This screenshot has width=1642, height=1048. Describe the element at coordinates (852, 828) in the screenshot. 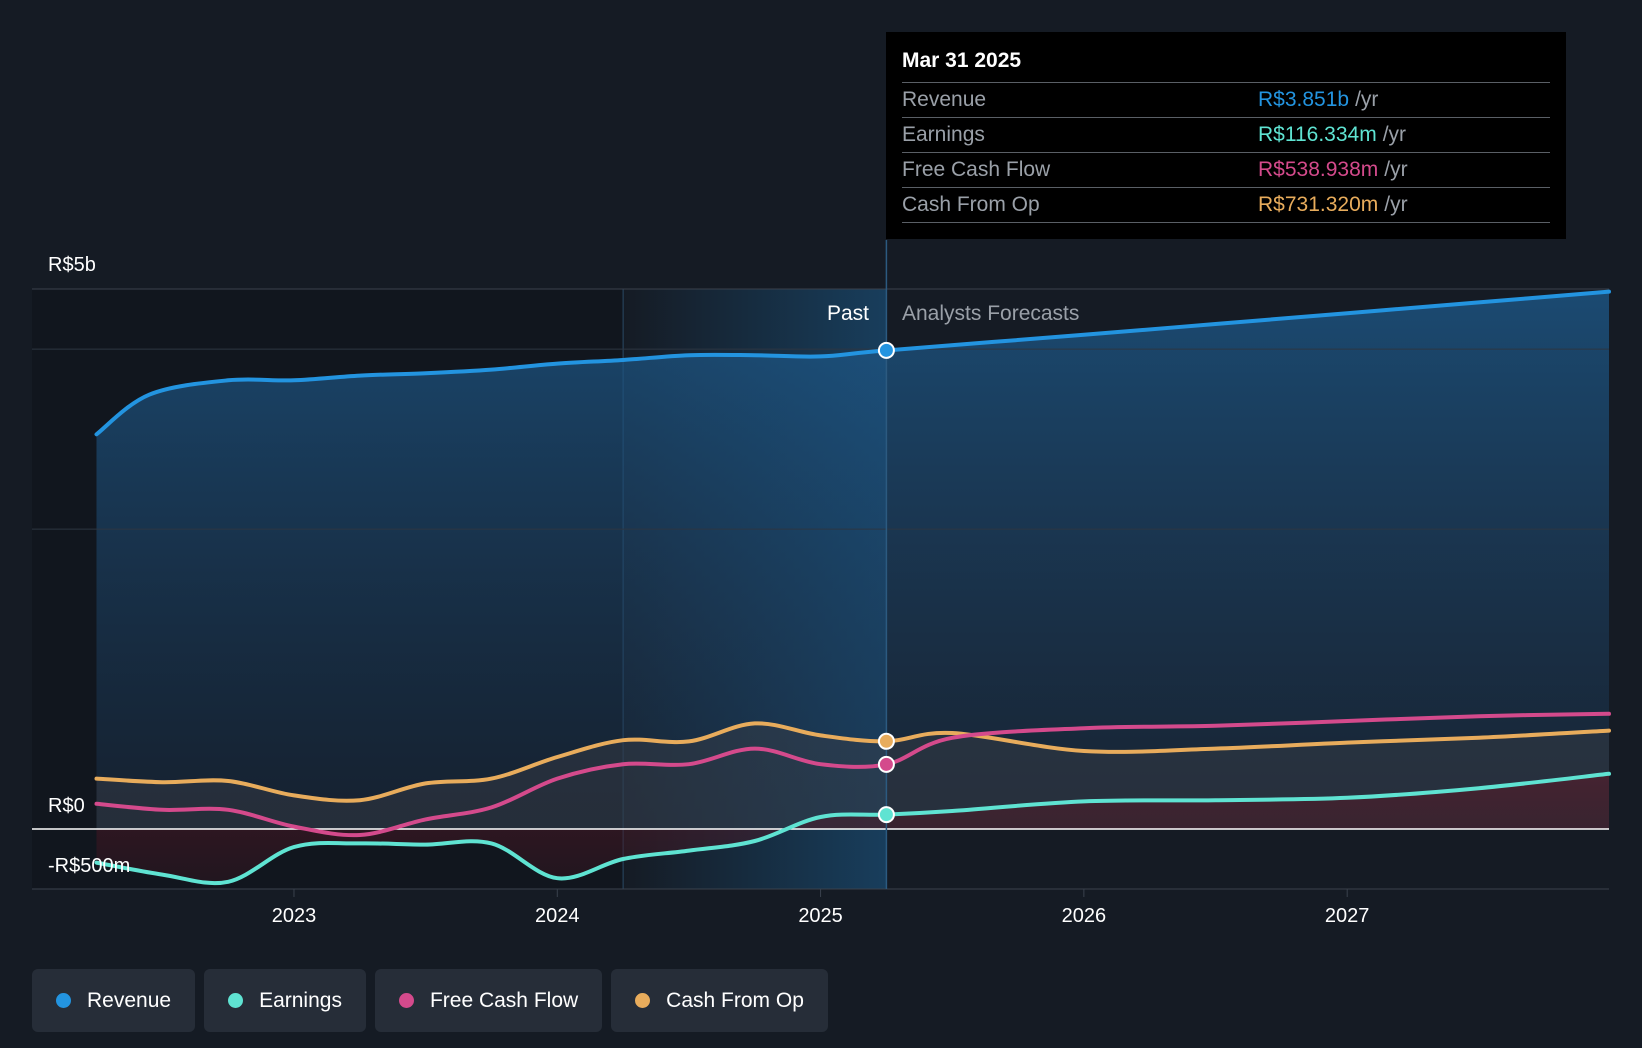

I see `earnings-line` at that location.